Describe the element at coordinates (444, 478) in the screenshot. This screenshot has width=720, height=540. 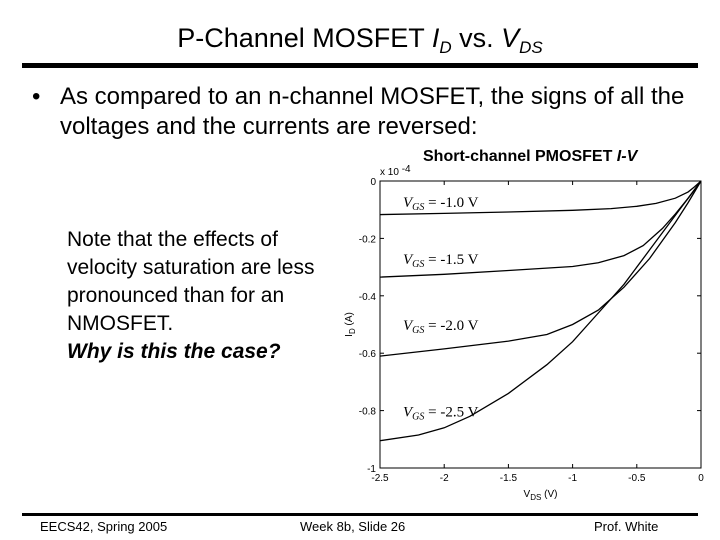
I see `x-tick-label: -2` at that location.